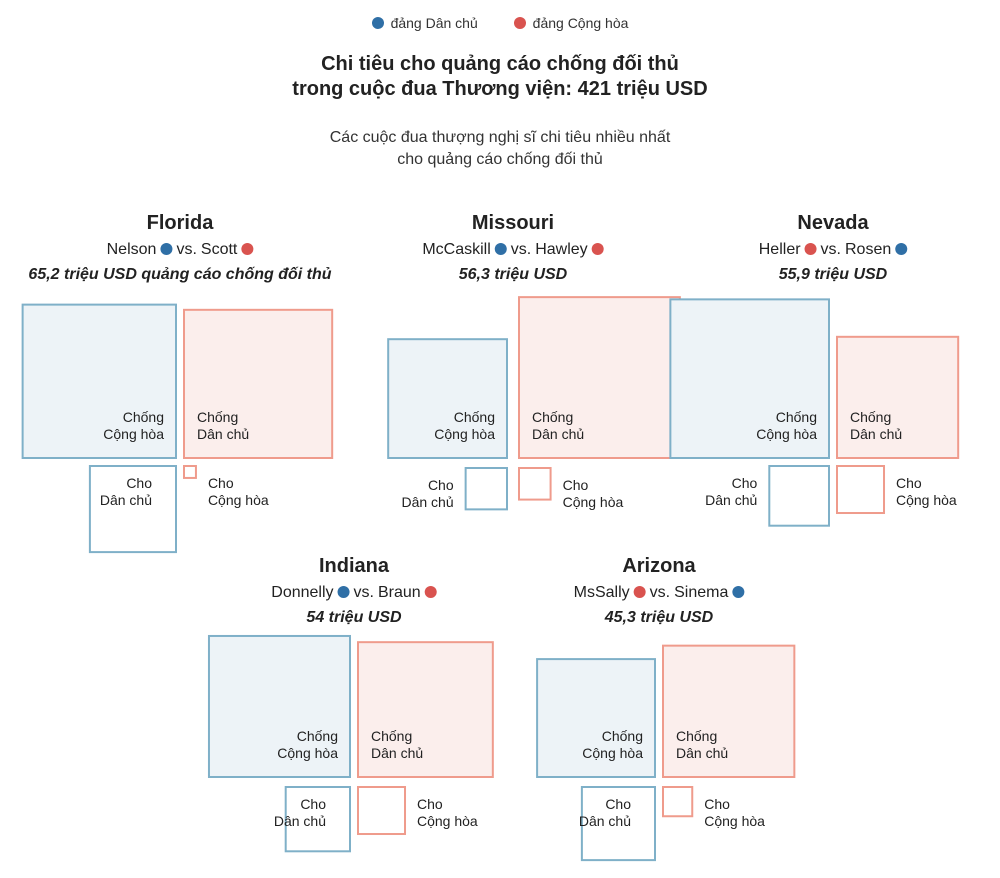 The height and width of the screenshot is (878, 1000). I want to click on label-pro-democrat-florida-line-2: Dân chủ, so click(126, 500).